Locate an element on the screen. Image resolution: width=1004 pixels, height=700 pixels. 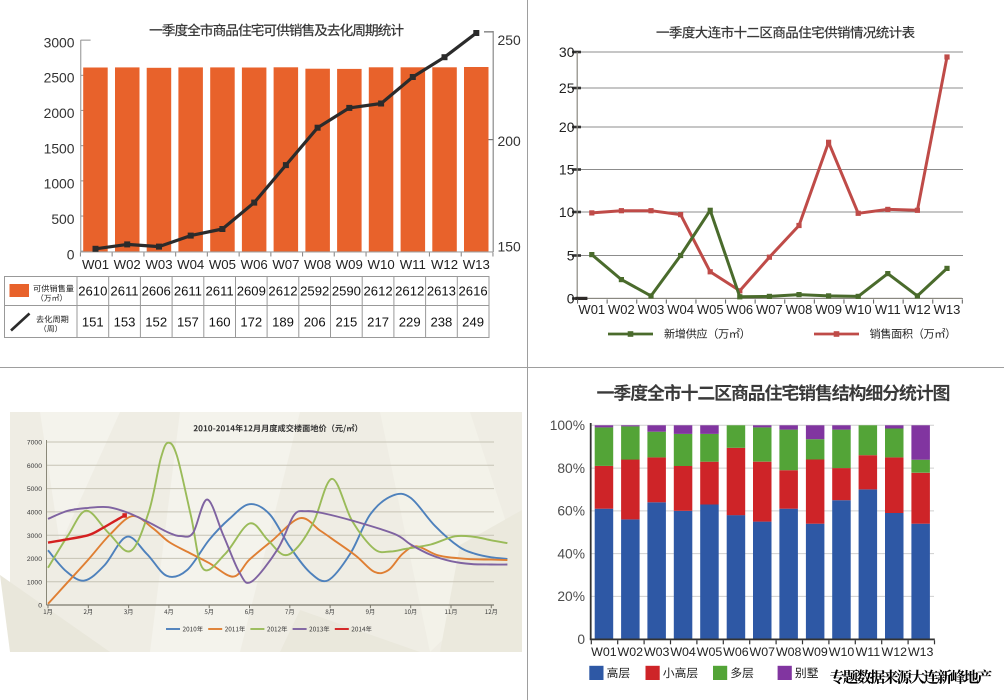
svg-text: 2500 is located at coordinates (59, 78).